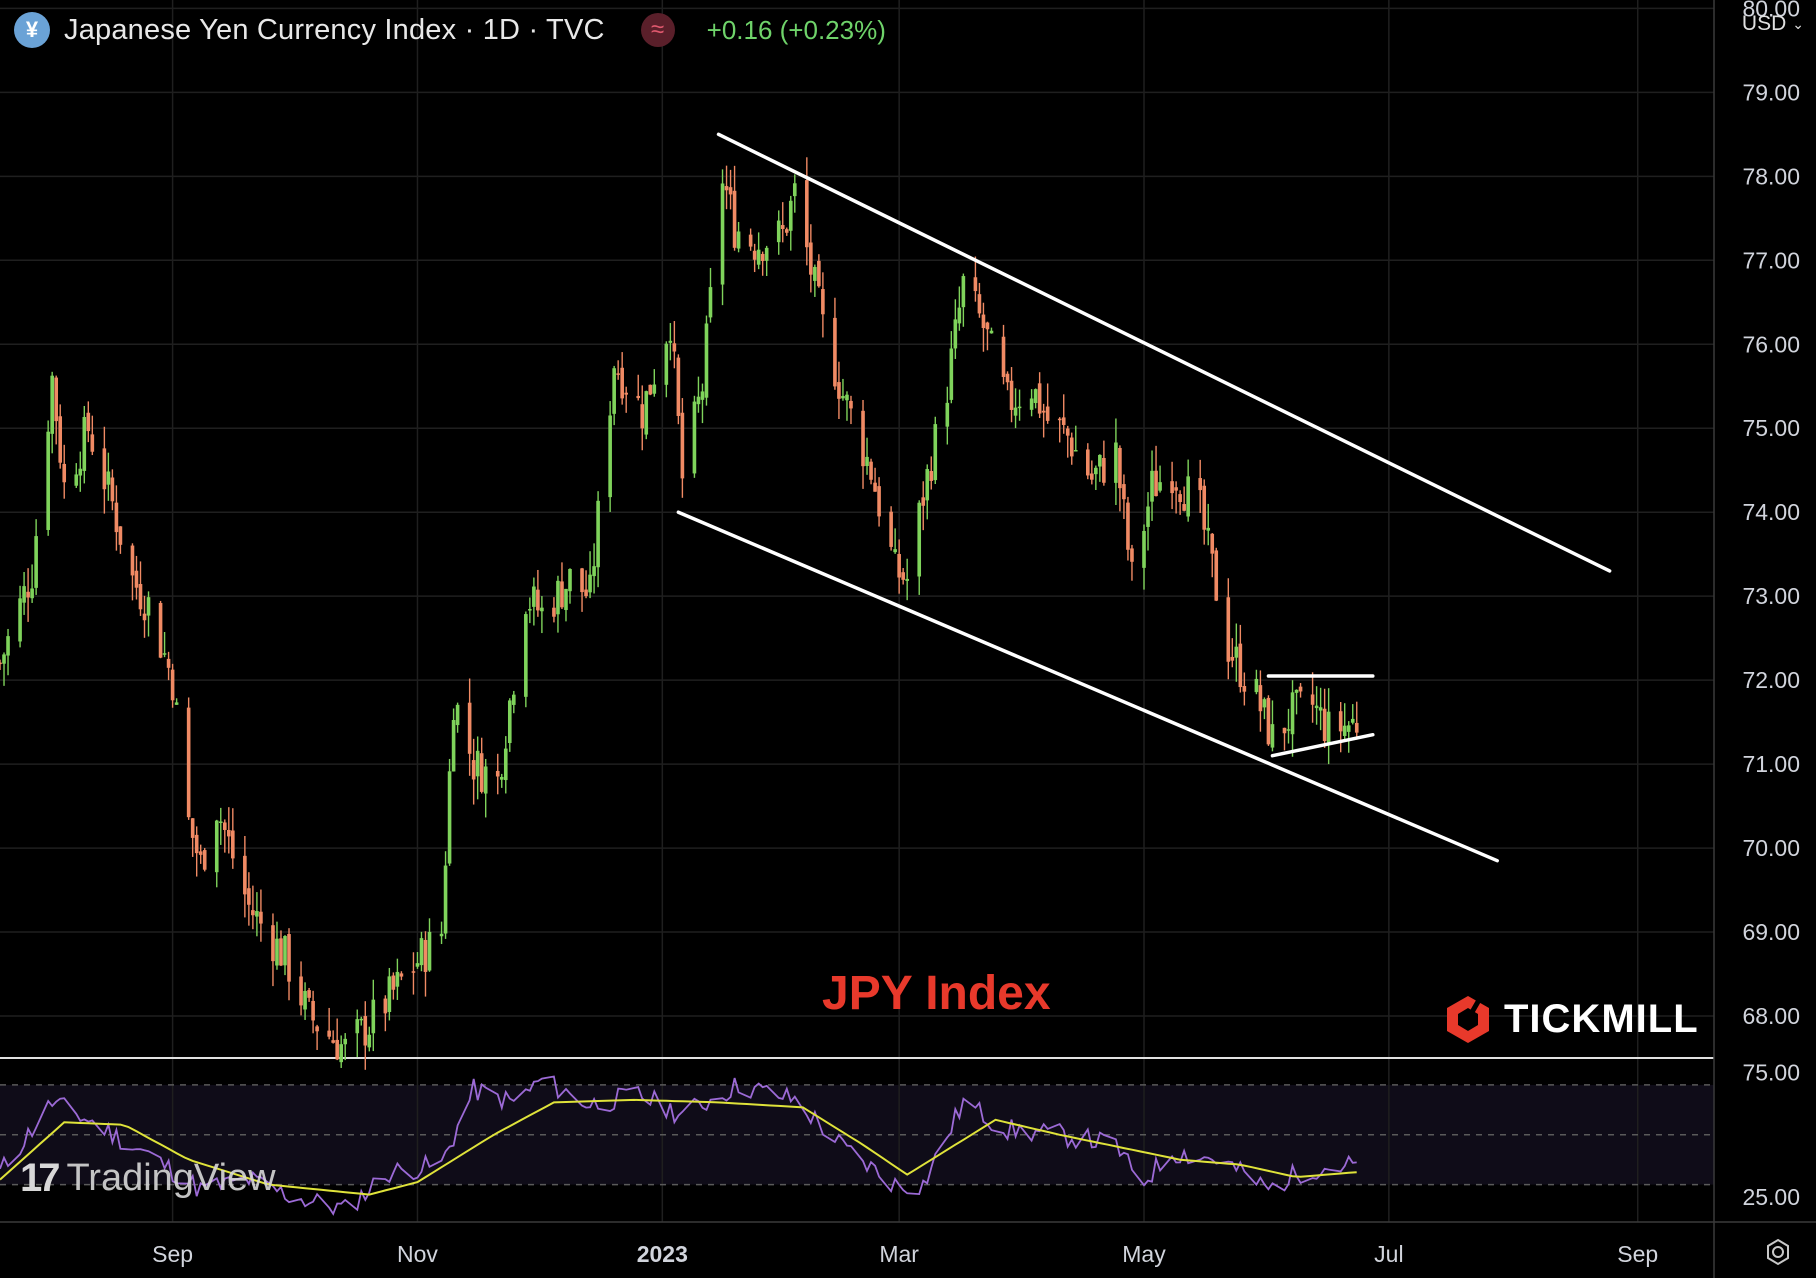  Describe the element at coordinates (662, 1254) in the screenshot. I see `time-tick-label: 2023` at that location.